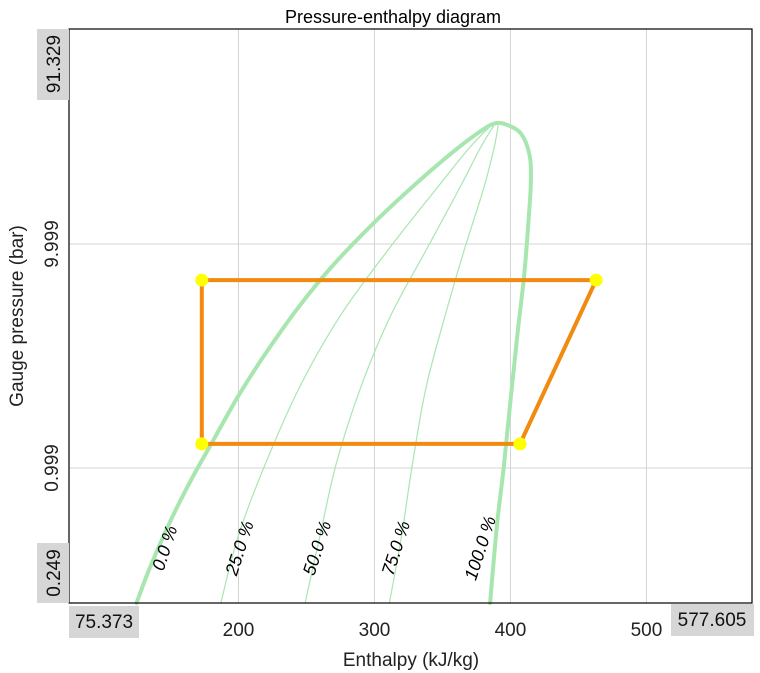 This screenshot has height=673, width=760. What do you see at coordinates (375, 630) in the screenshot?
I see `x-tick-label: 300` at bounding box center [375, 630].